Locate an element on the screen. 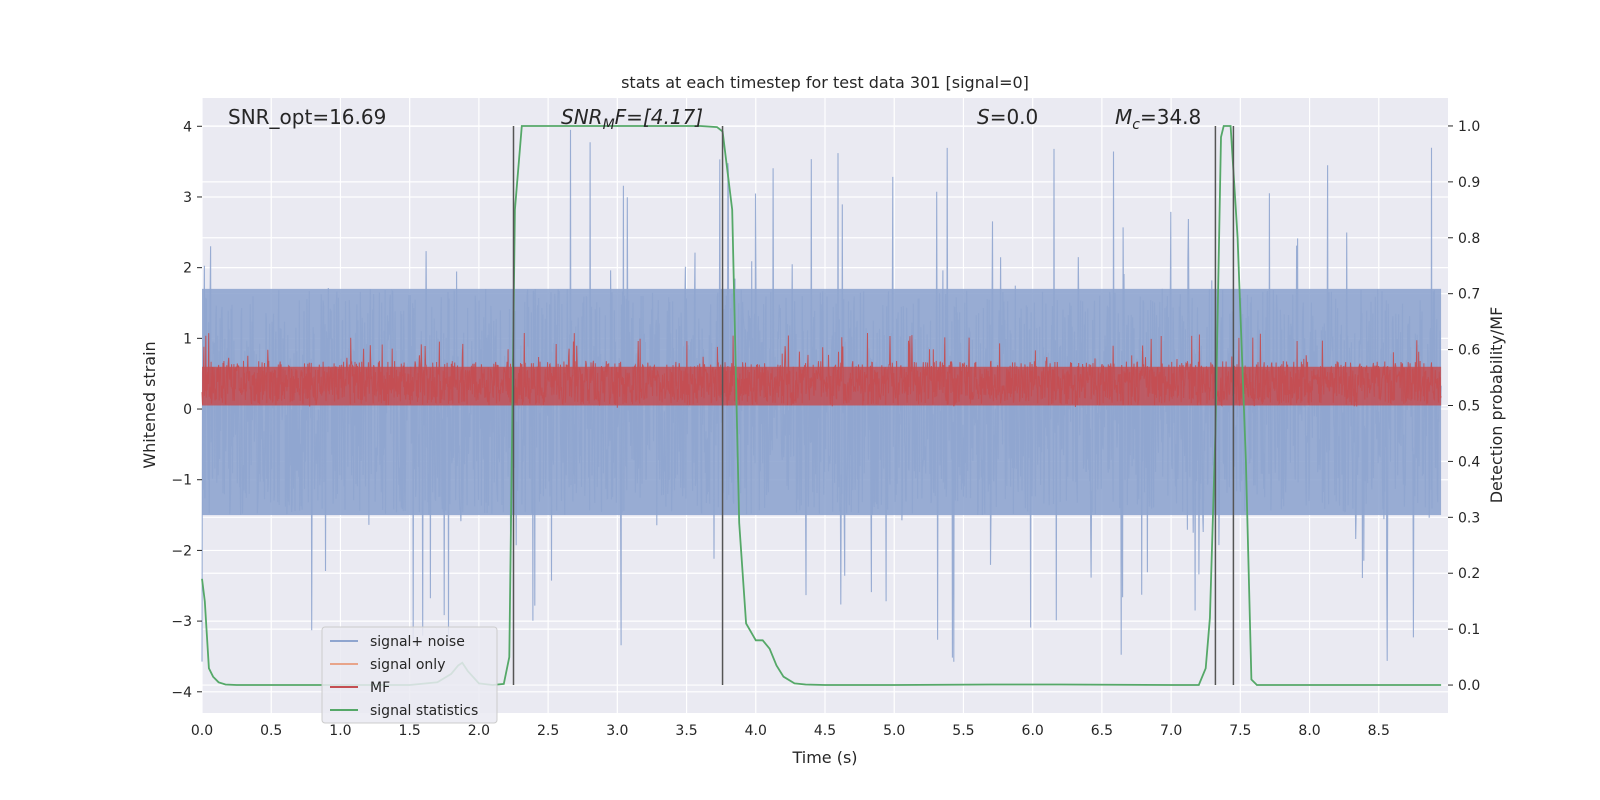 Image resolution: width=1600 pixels, height=800 pixels. annotation-snr-mf: SNRMF=[4.17] is located at coordinates (632, 119).